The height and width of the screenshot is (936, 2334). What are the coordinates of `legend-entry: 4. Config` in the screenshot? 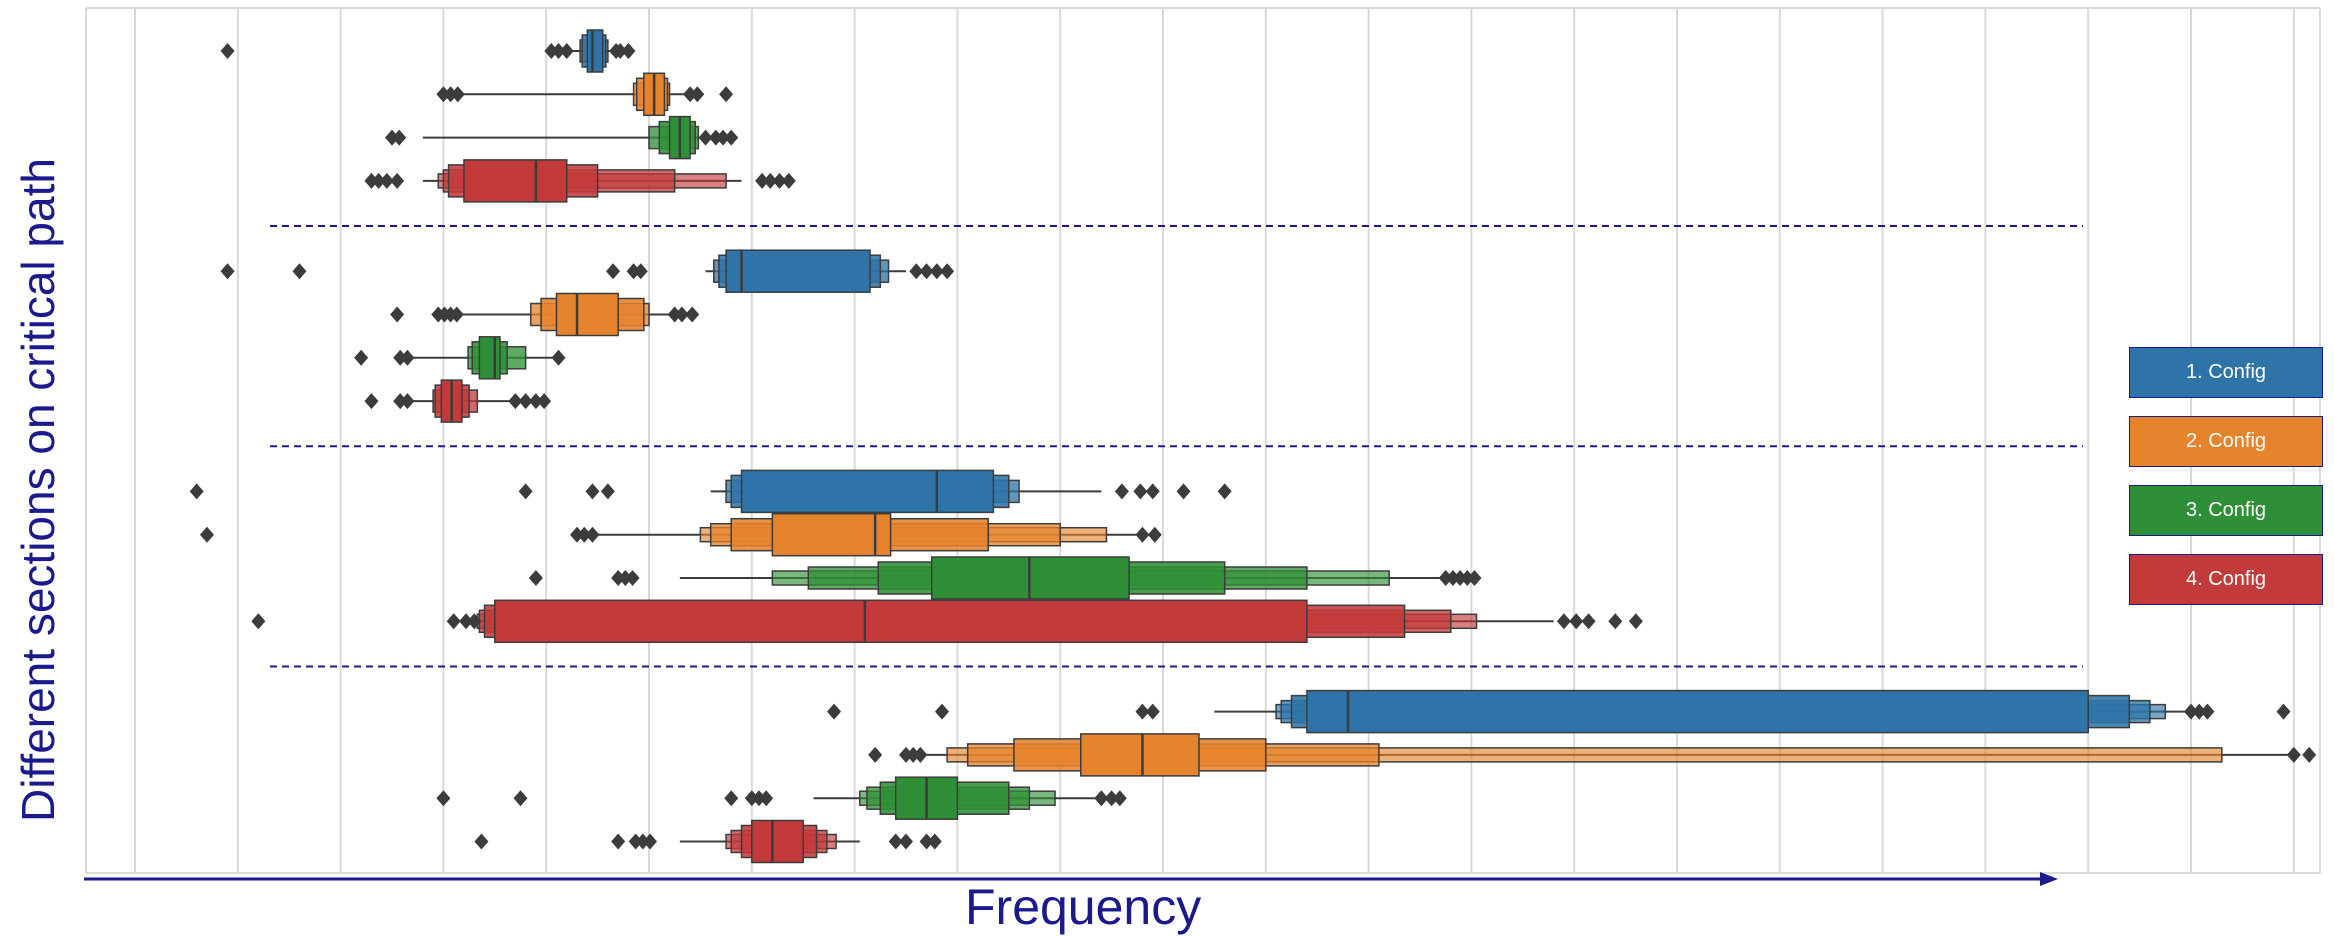 It's located at (2226, 579).